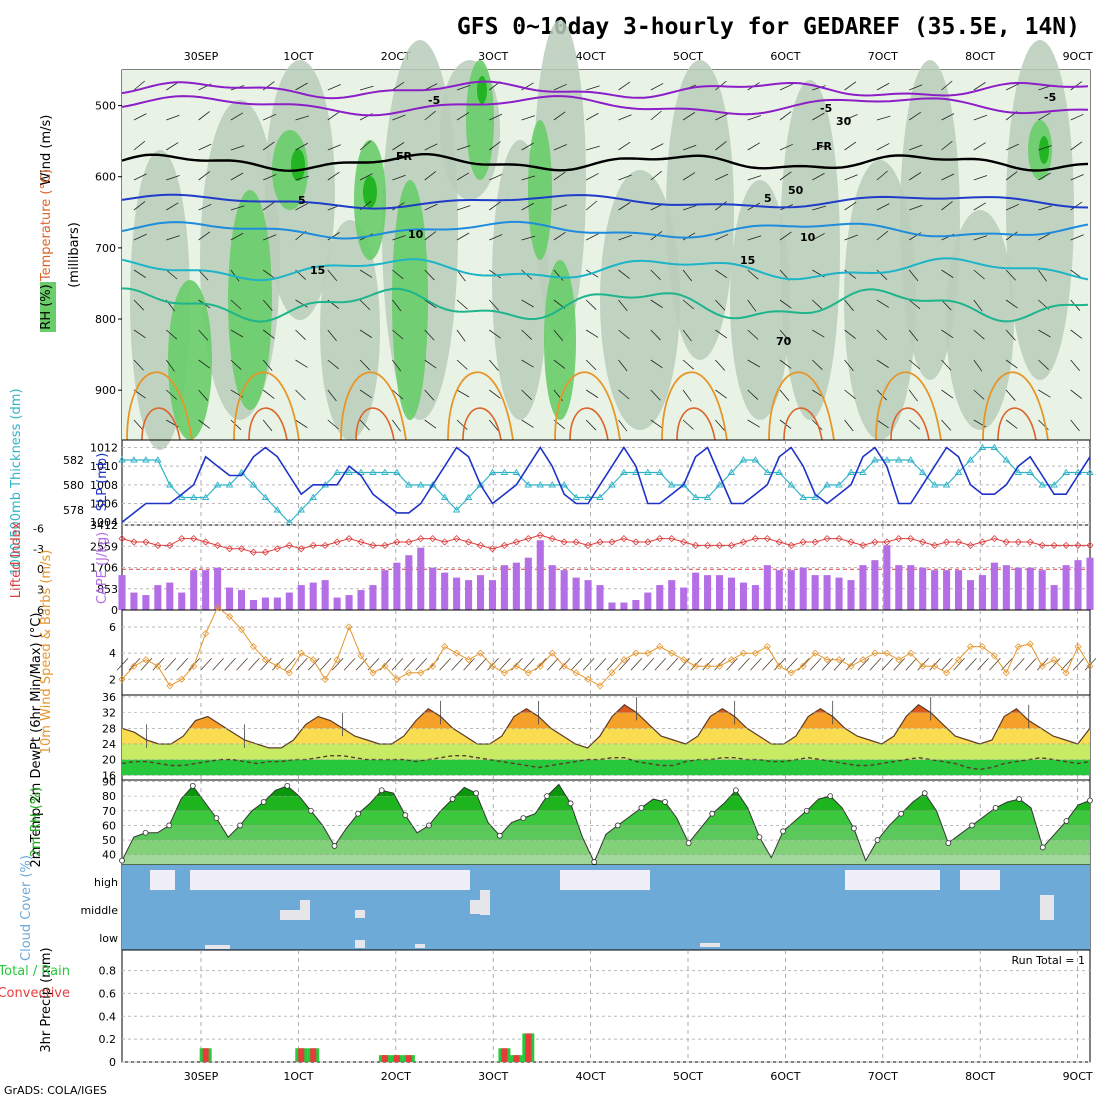 This screenshot has height=1100, width=1100. Describe the element at coordinates (360, 914) in the screenshot. I see `cloud-middle-gap` at that location.